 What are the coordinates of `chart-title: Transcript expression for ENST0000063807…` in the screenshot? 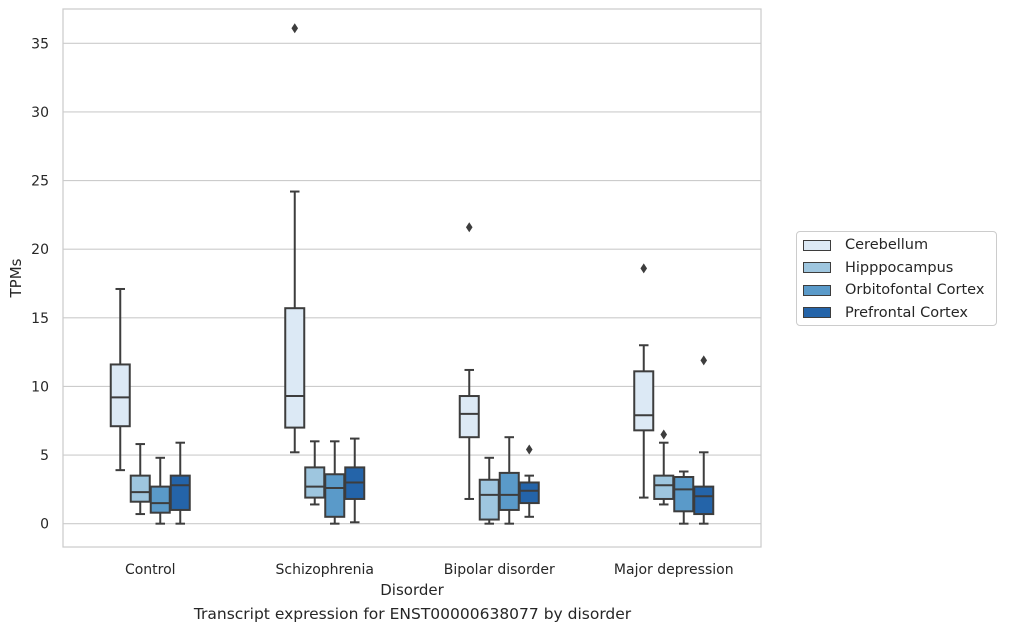 It's located at (412, 614).